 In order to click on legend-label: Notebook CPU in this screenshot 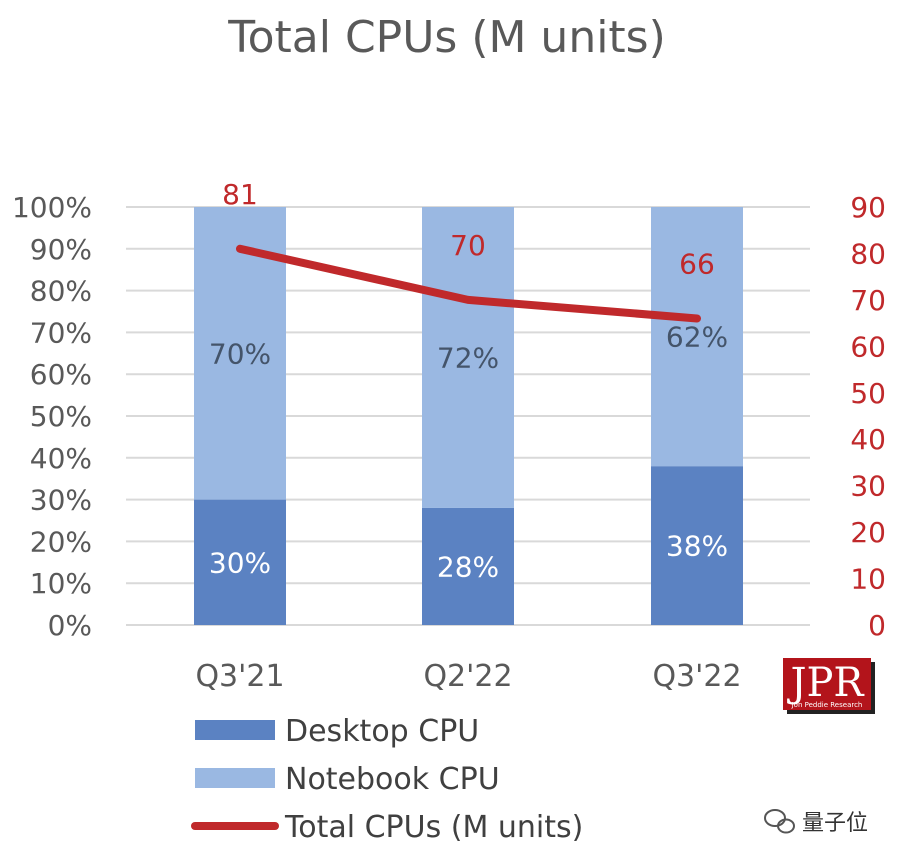, I will do `click(392, 779)`.